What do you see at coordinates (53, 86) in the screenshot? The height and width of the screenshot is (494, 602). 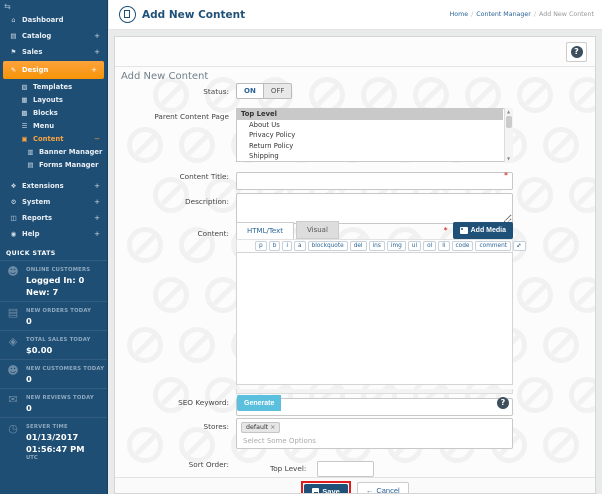 I see `sidebar-item-templates: ▧ Templates` at bounding box center [53, 86].